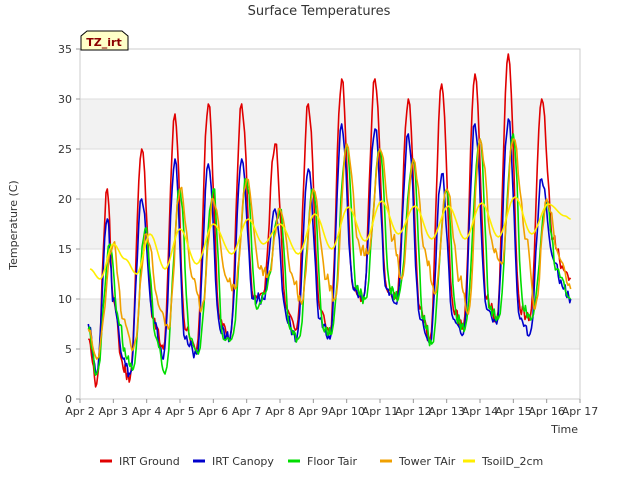 The width and height of the screenshot is (640, 480). Describe the element at coordinates (68, 349) in the screenshot. I see `y-tick-label: 5` at that location.